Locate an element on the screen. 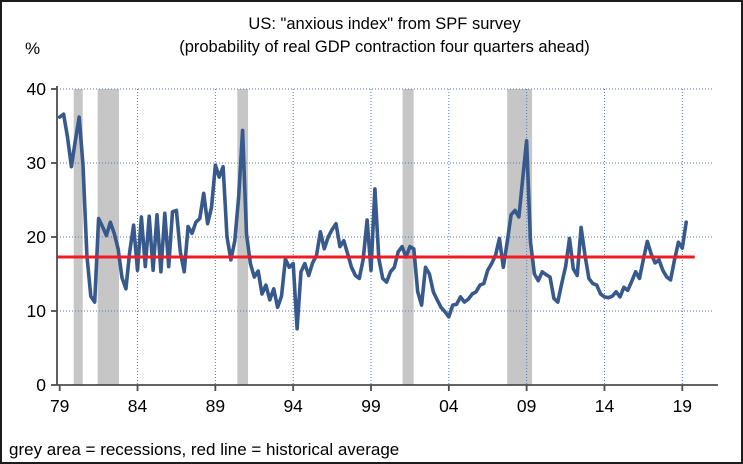 The image size is (743, 464). recession-band is located at coordinates (243, 237).